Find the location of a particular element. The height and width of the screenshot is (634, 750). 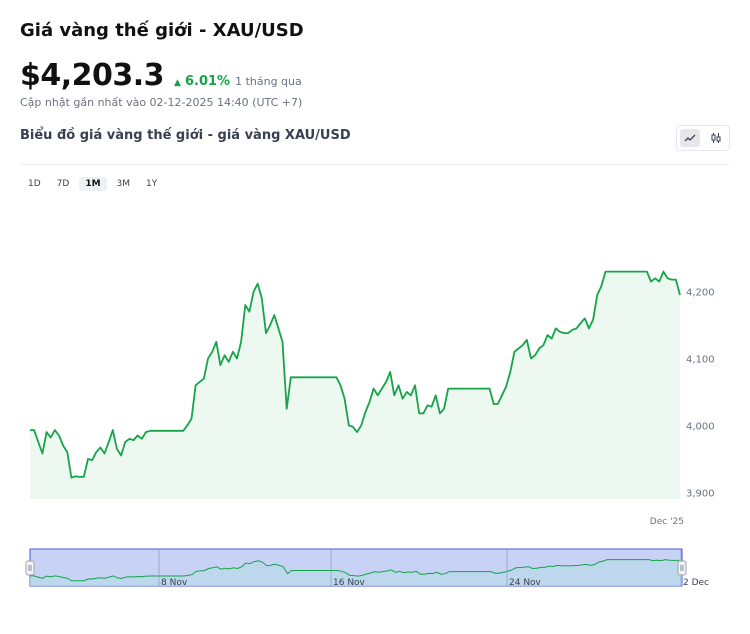

navigator-line is located at coordinates (356, 570).